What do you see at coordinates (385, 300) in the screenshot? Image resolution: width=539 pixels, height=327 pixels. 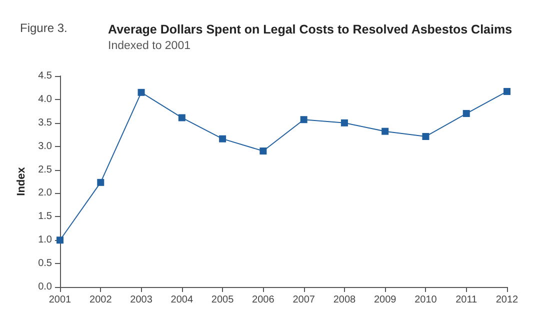 I see `x-tick-label: 2009` at bounding box center [385, 300].